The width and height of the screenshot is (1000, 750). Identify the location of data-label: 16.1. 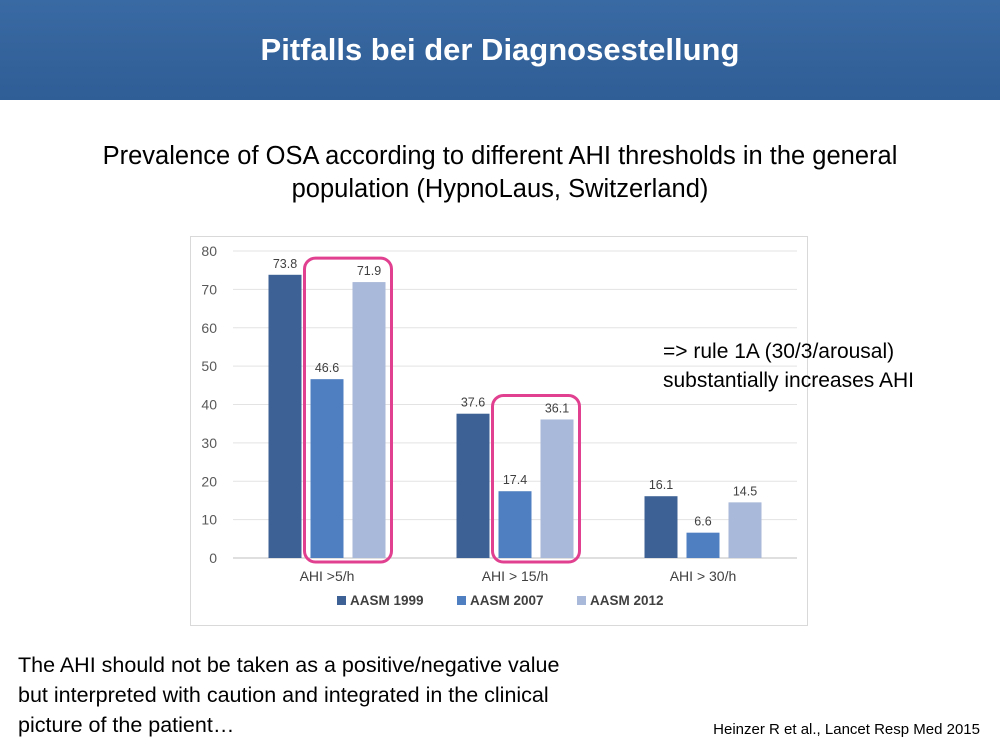
(661, 485).